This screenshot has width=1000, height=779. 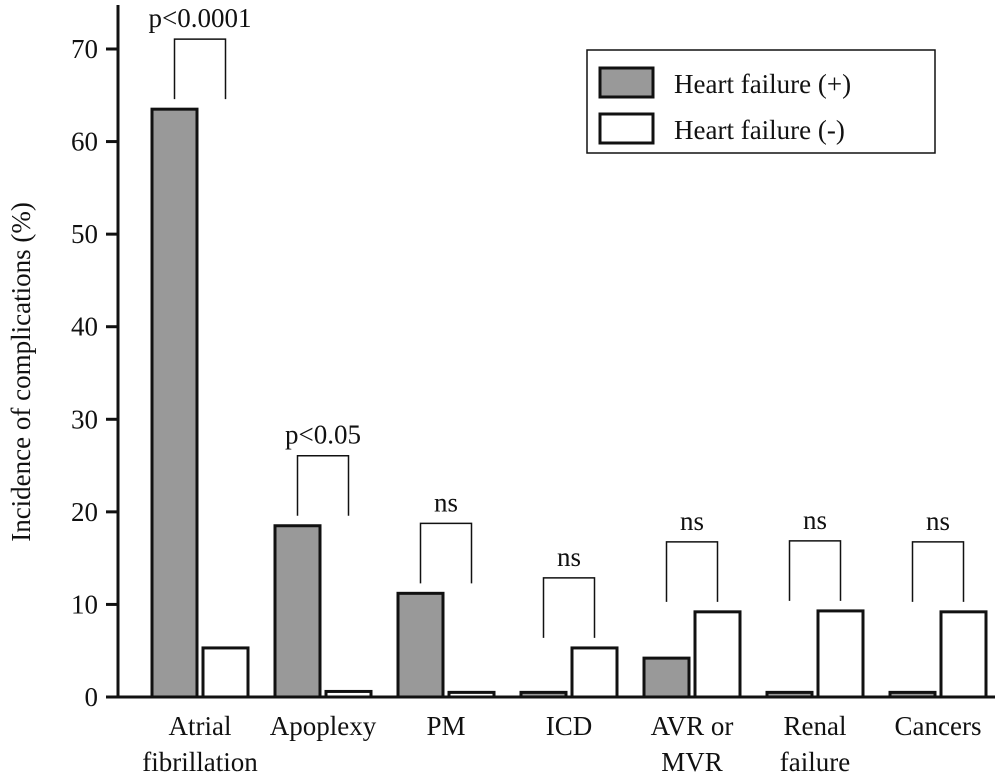 What do you see at coordinates (815, 726) in the screenshot?
I see `category-label: Renal` at bounding box center [815, 726].